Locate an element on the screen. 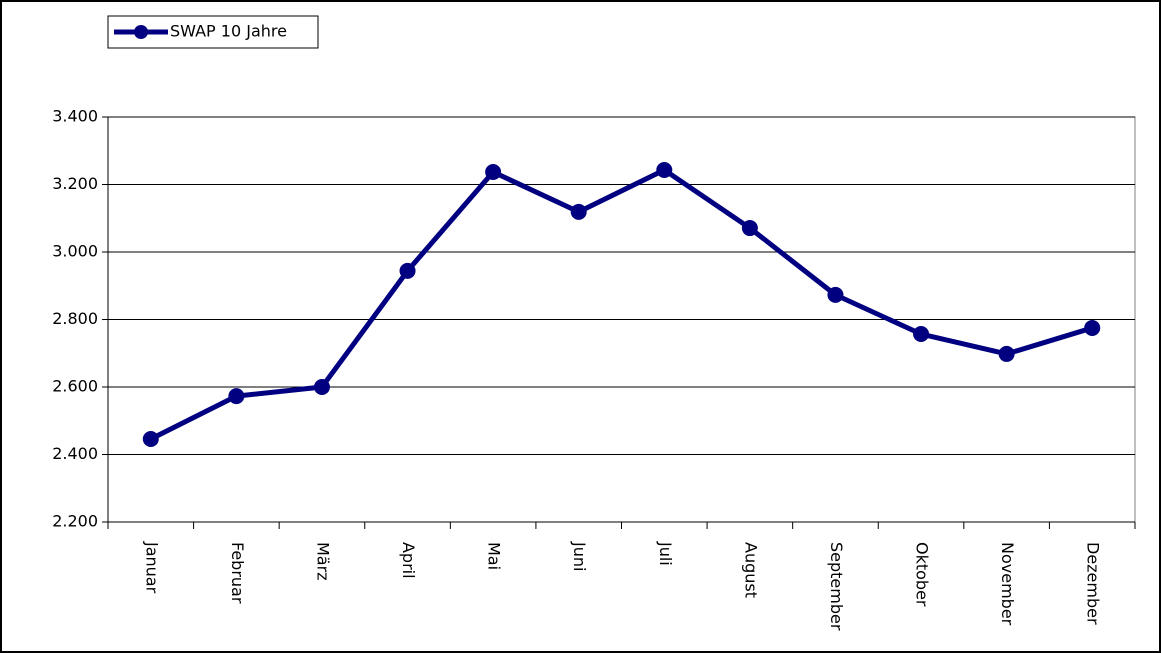 The width and height of the screenshot is (1161, 653). y-tick-label: 3.200 is located at coordinates (75, 183).